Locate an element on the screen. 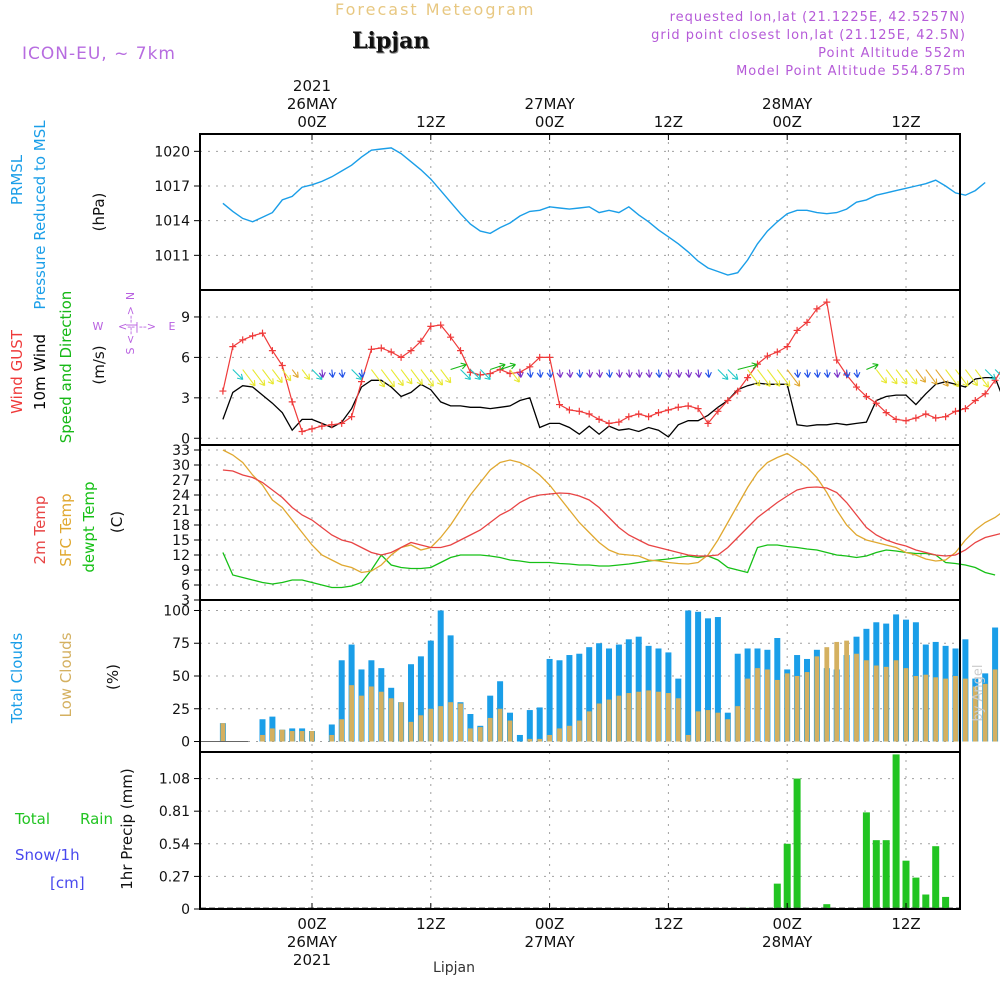 The height and width of the screenshot is (1000, 1000). wind-speed-line is located at coordinates (611, 407).